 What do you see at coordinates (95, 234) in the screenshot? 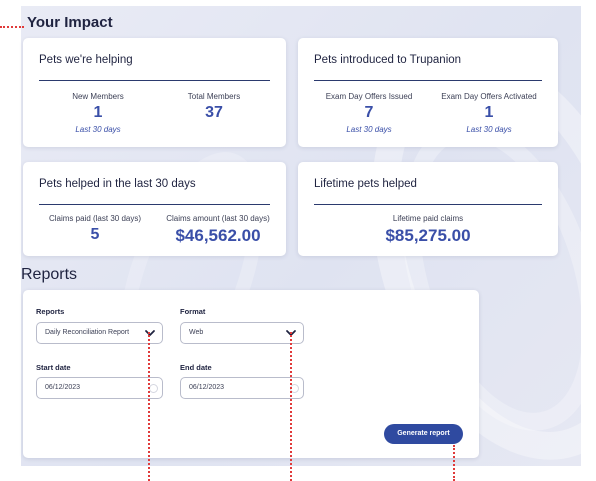
I see `stat-value: 5` at bounding box center [95, 234].